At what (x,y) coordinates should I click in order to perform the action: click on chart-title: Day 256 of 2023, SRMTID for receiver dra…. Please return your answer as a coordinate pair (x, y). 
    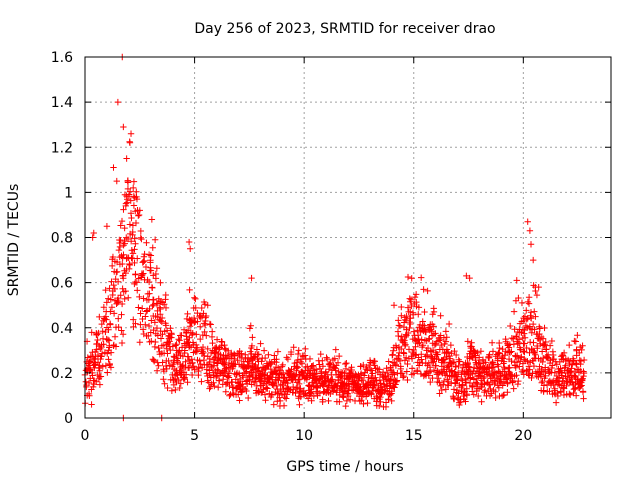
    Looking at the image, I should click on (344, 29).